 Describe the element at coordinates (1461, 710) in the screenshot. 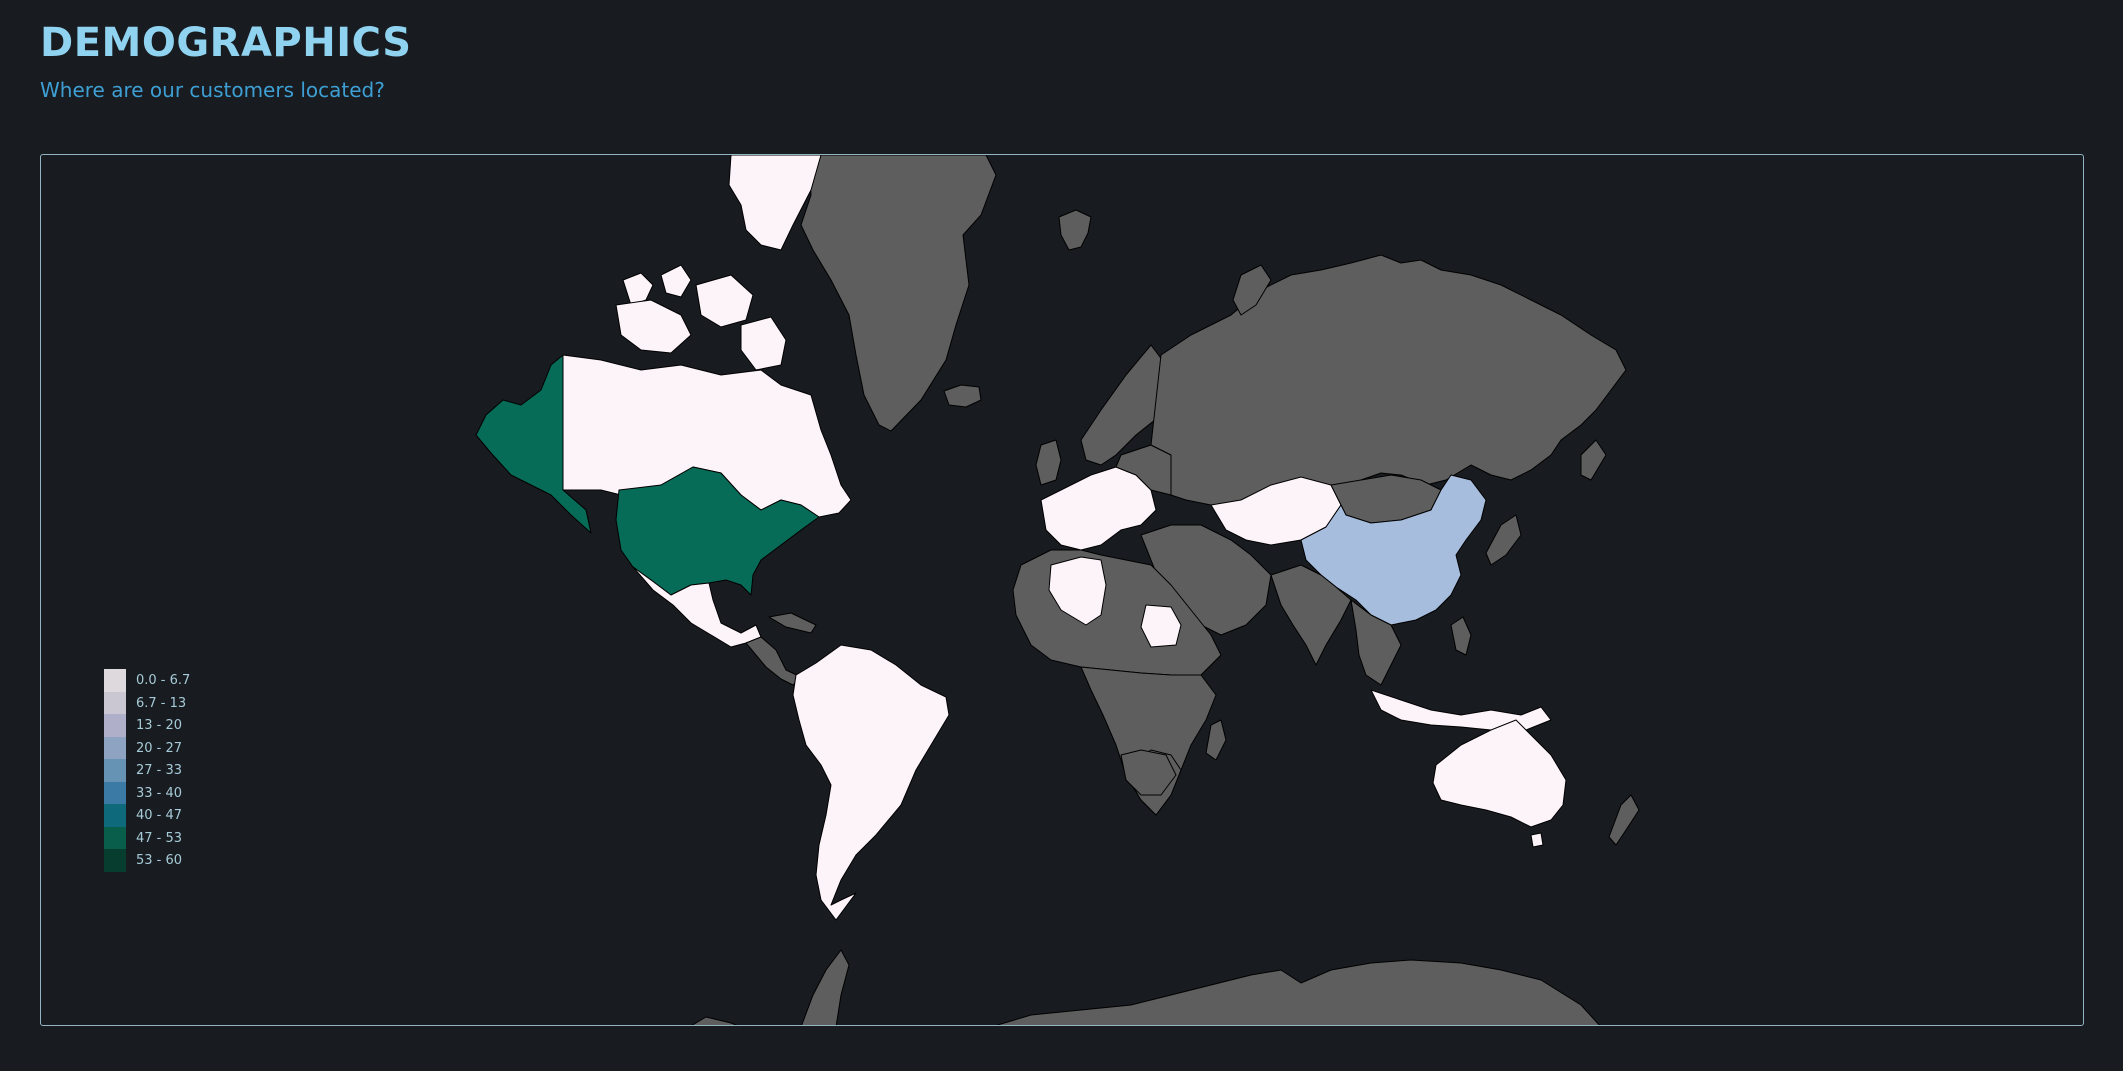

I see `region-indonesia` at that location.